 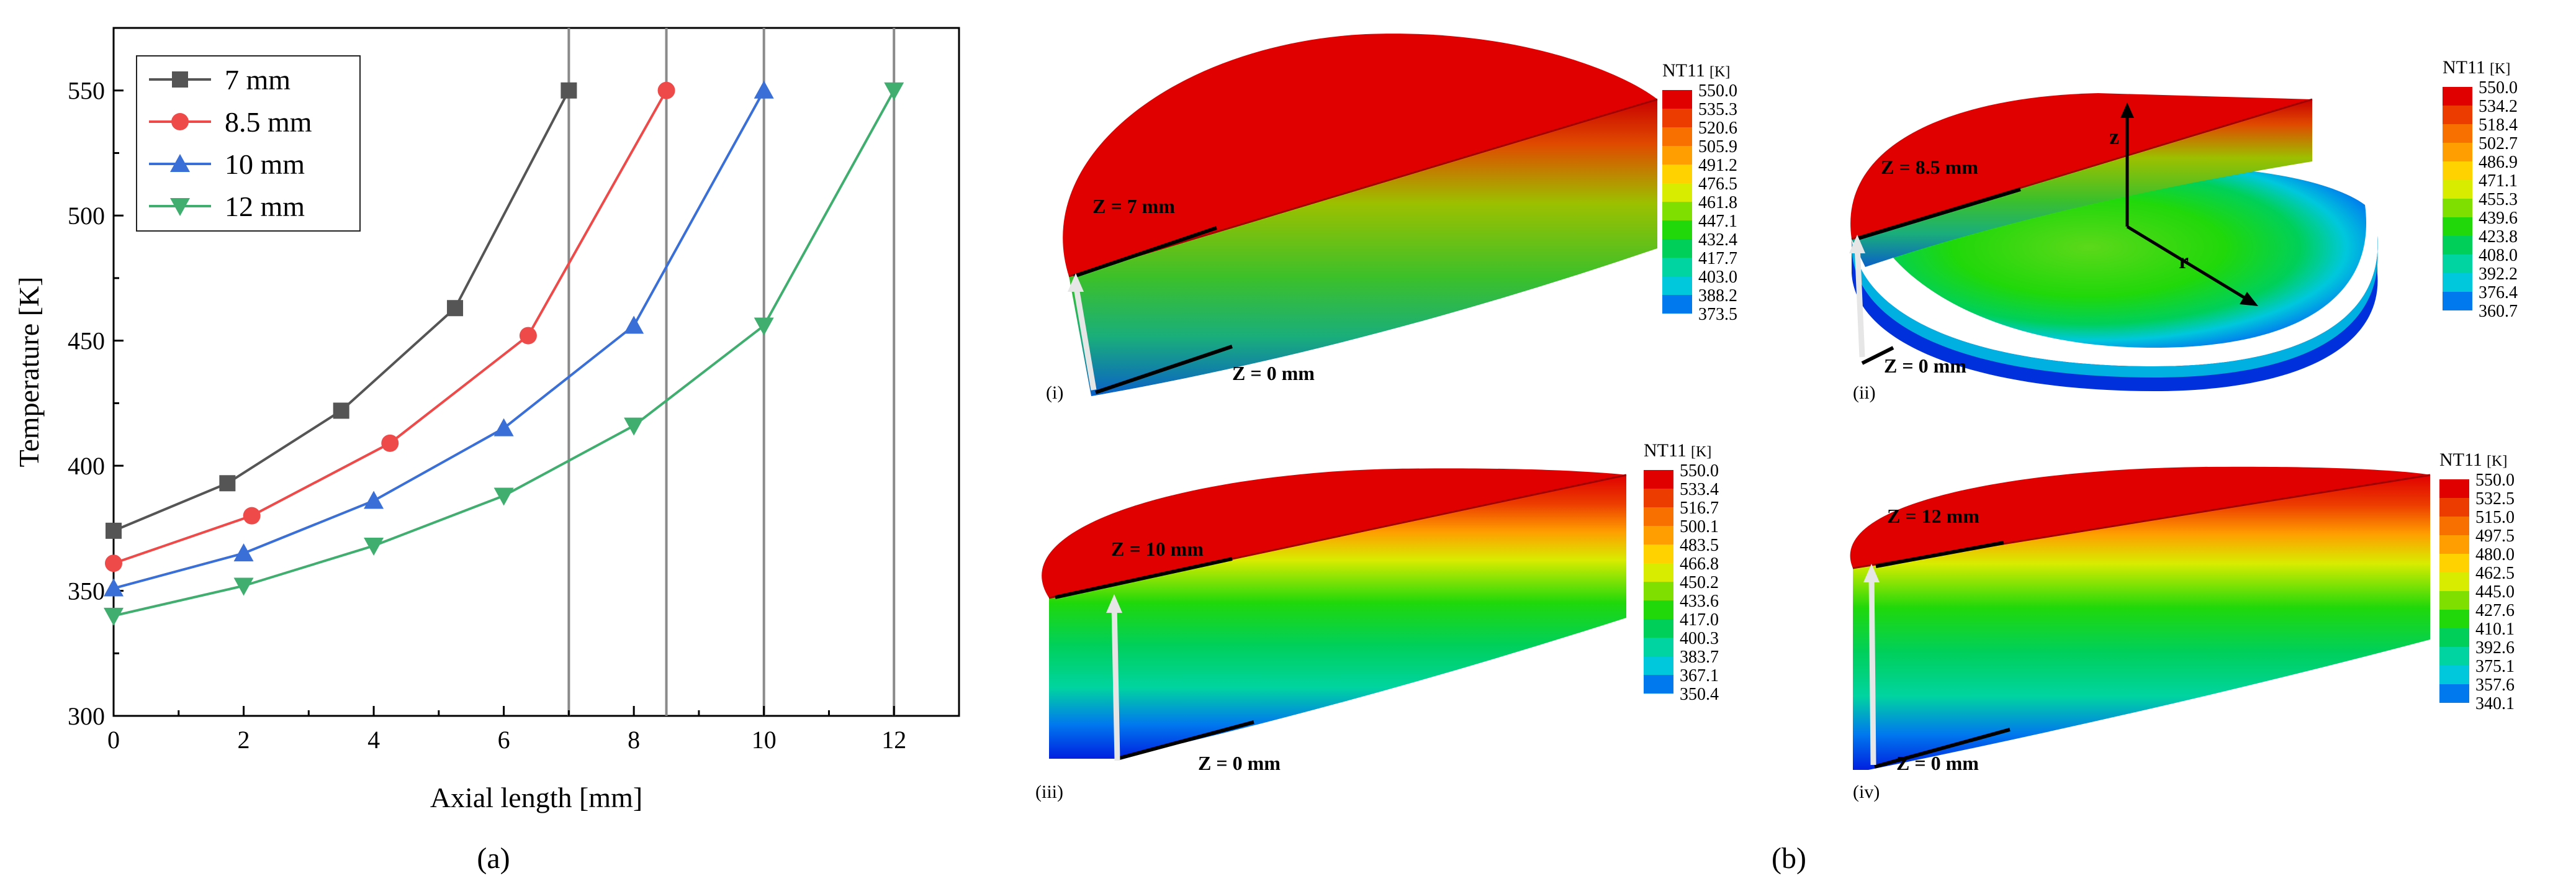 I want to click on contour-iii-roman: (iii), so click(x=1049, y=792).